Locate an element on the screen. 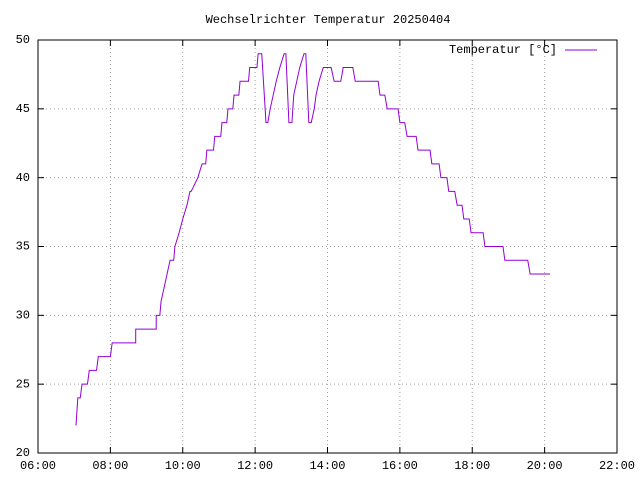  y-tick-label: 50 is located at coordinates (23, 40).